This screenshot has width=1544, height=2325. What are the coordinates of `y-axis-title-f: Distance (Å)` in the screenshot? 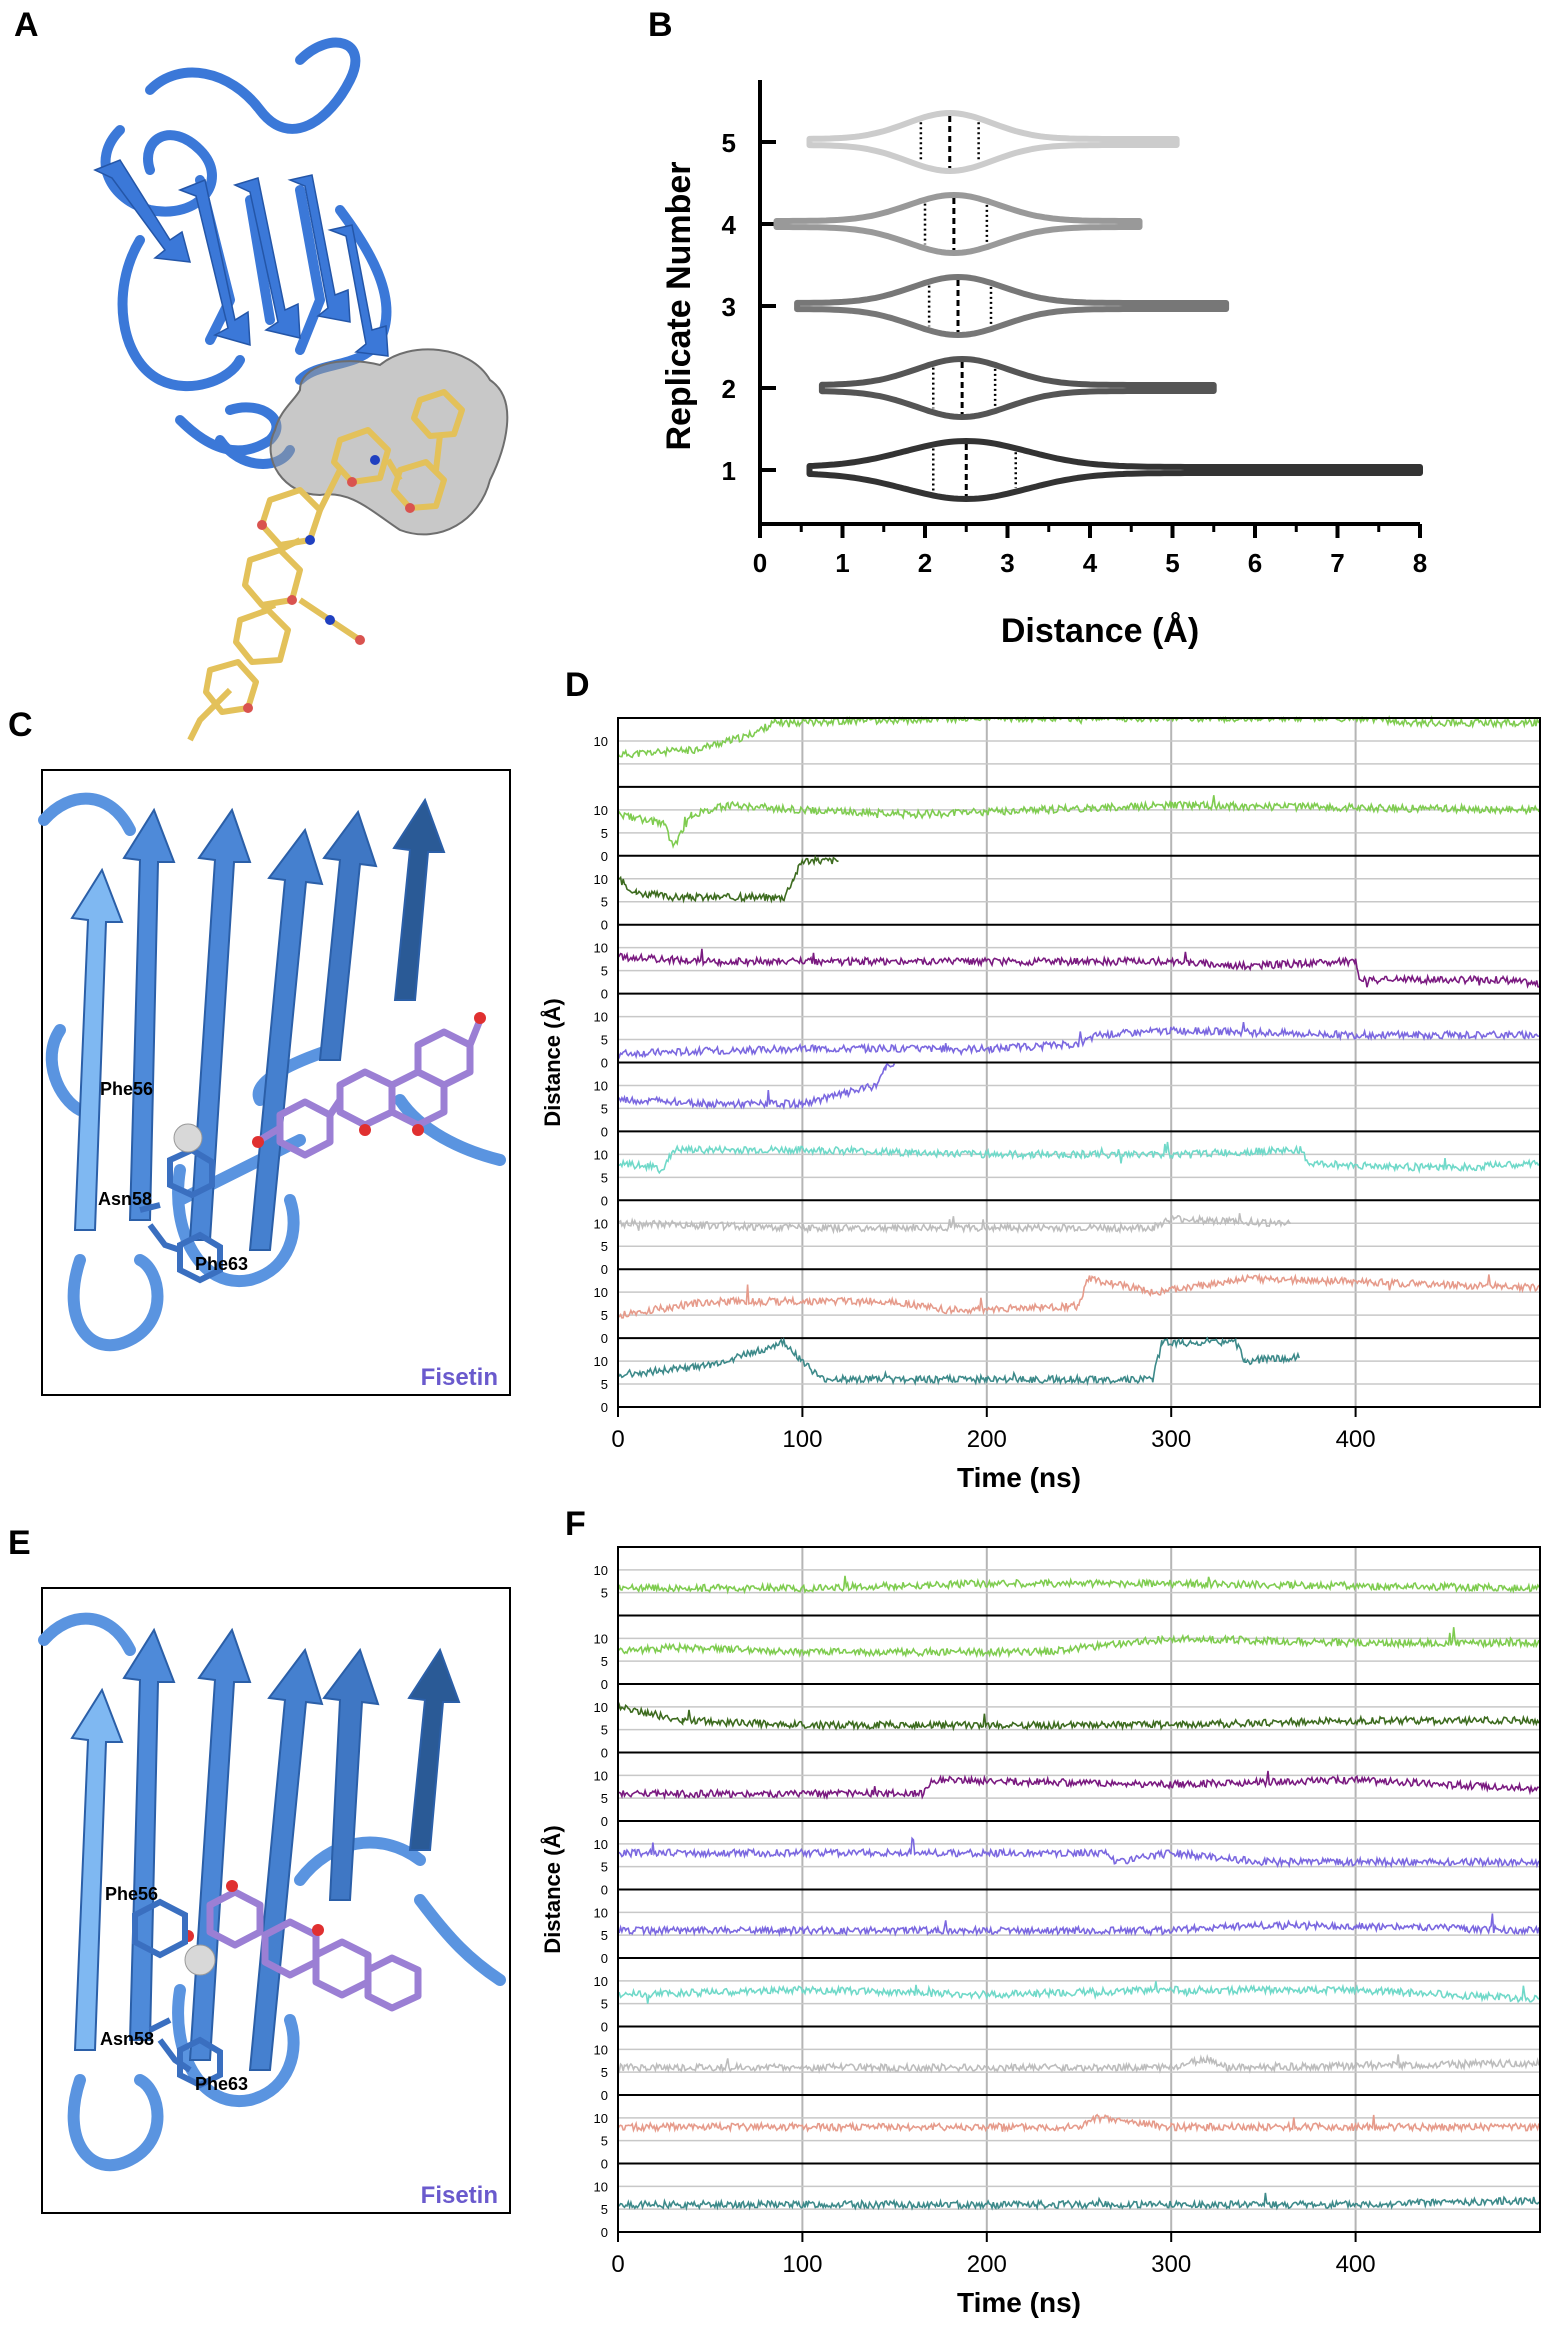 It's located at (552, 1889).